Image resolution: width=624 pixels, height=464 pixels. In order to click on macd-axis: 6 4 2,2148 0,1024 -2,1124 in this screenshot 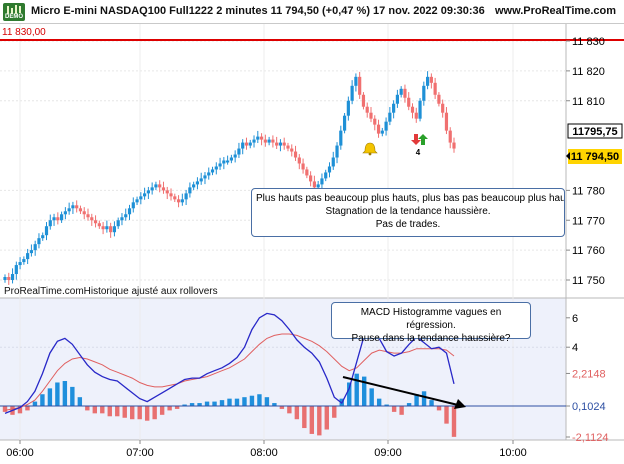, I will do `click(587, 378)`.